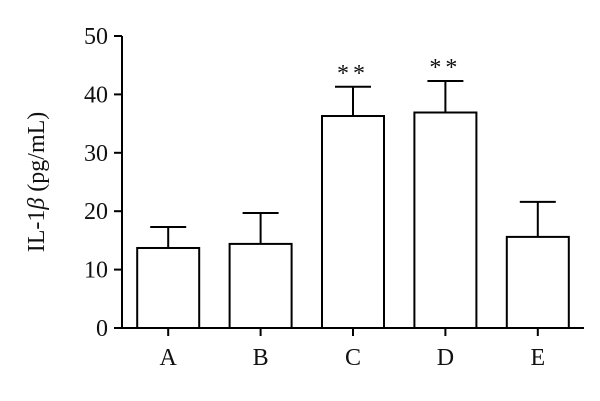 The height and width of the screenshot is (401, 600). What do you see at coordinates (353, 358) in the screenshot?
I see `x-tick-label: C` at bounding box center [353, 358].